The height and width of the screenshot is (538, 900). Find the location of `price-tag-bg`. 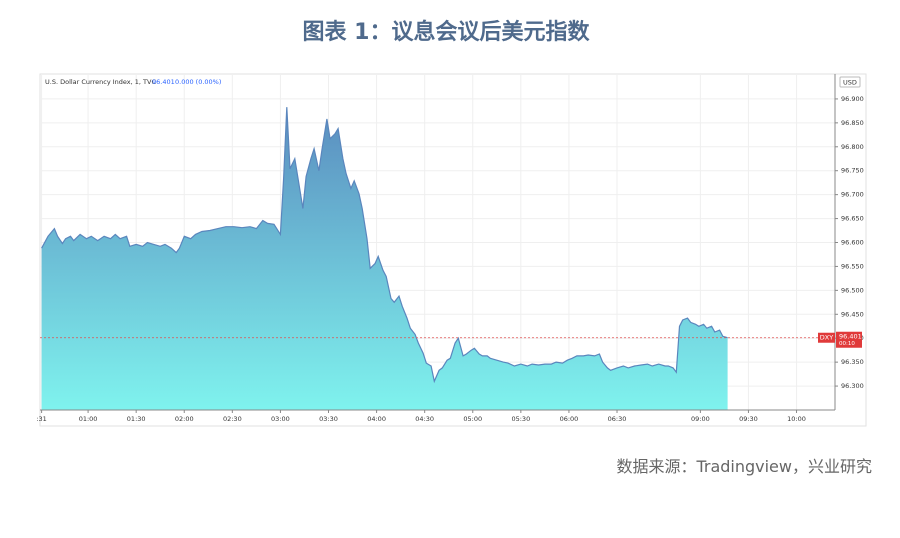

price-tag-bg is located at coordinates (849, 339).